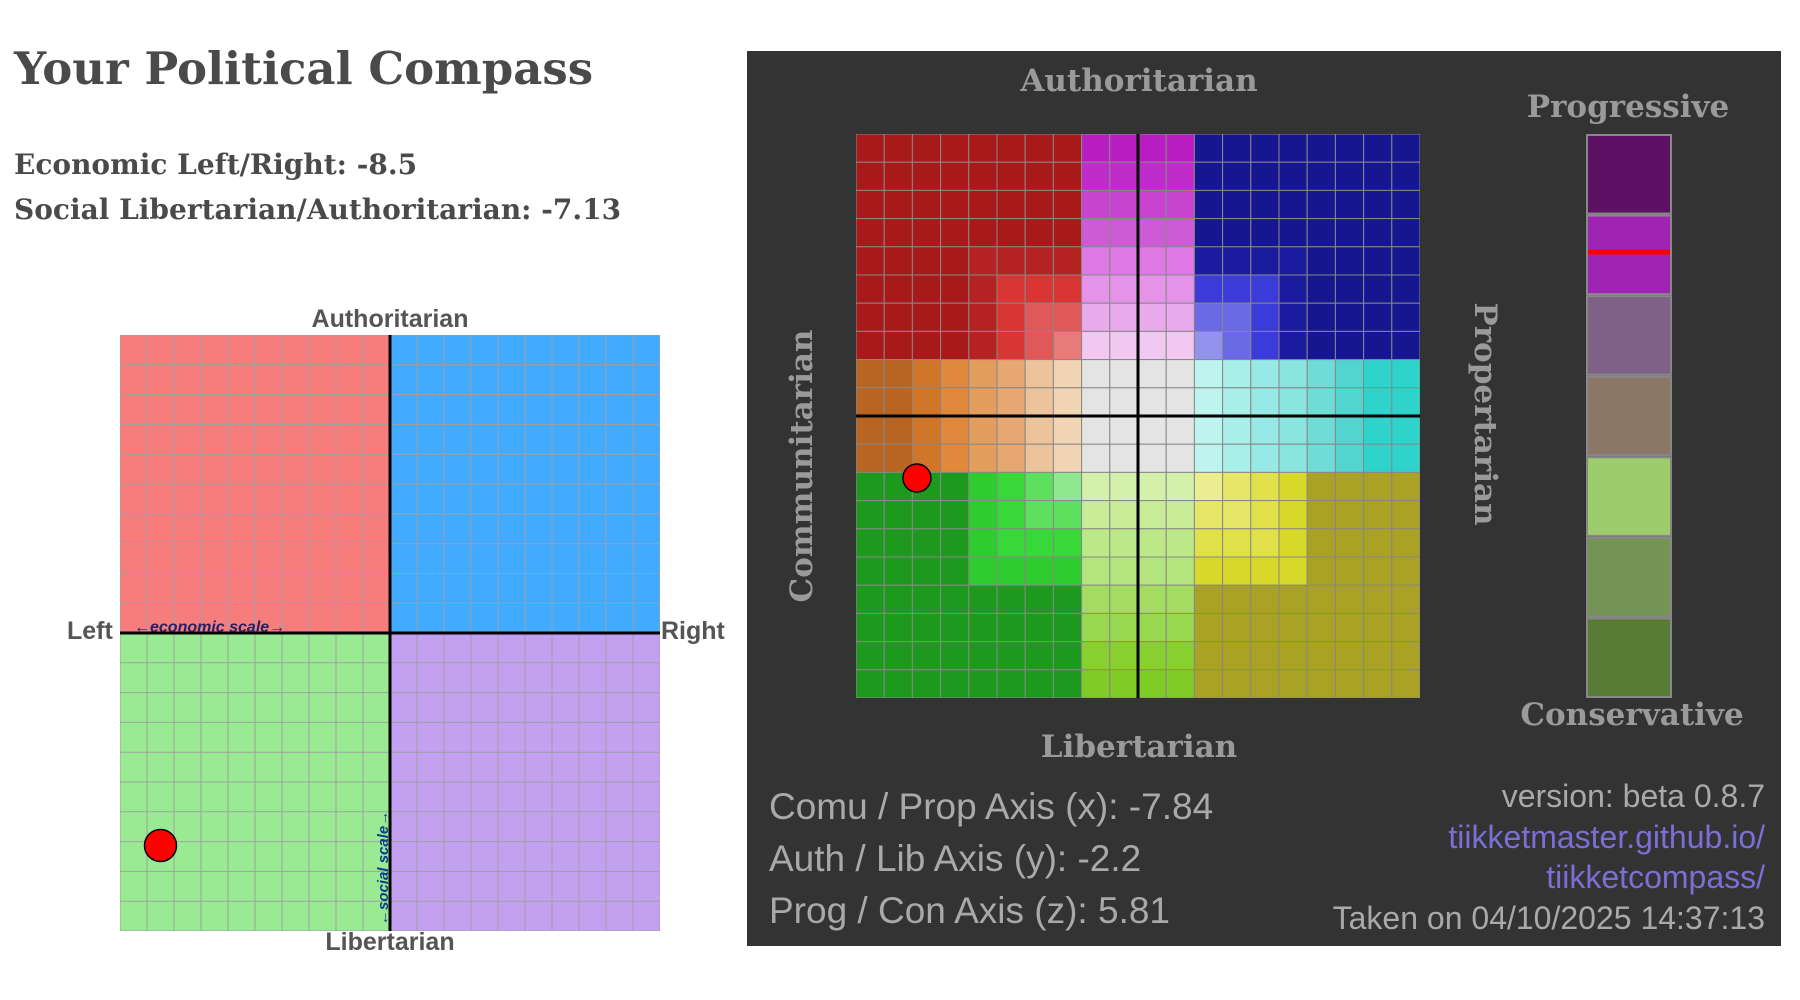  I want to click on tk-axis-left: Communitarian, so click(802, 466).